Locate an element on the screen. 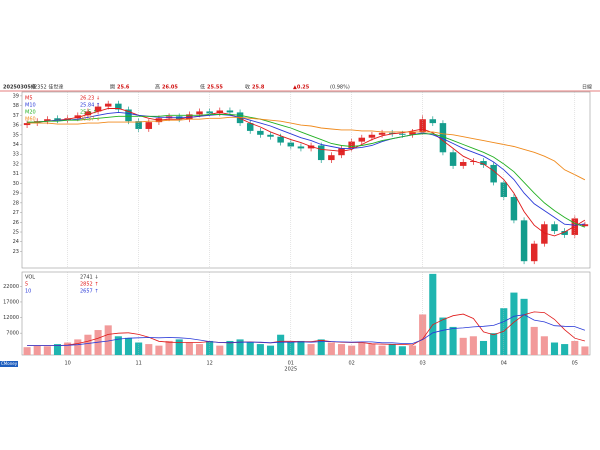 The image size is (600, 450). quote-label: 低 is located at coordinates (202, 87).